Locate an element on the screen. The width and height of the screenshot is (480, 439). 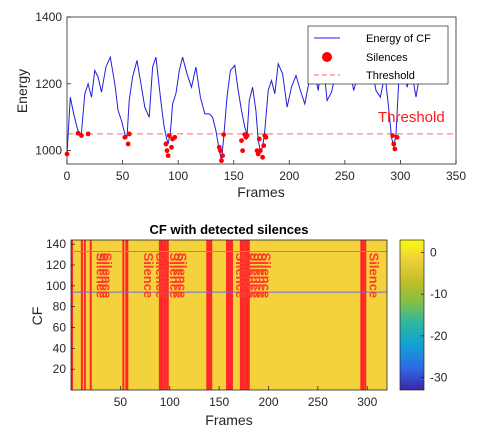
threshold-annotation: Threshold is located at coordinates (411, 117).